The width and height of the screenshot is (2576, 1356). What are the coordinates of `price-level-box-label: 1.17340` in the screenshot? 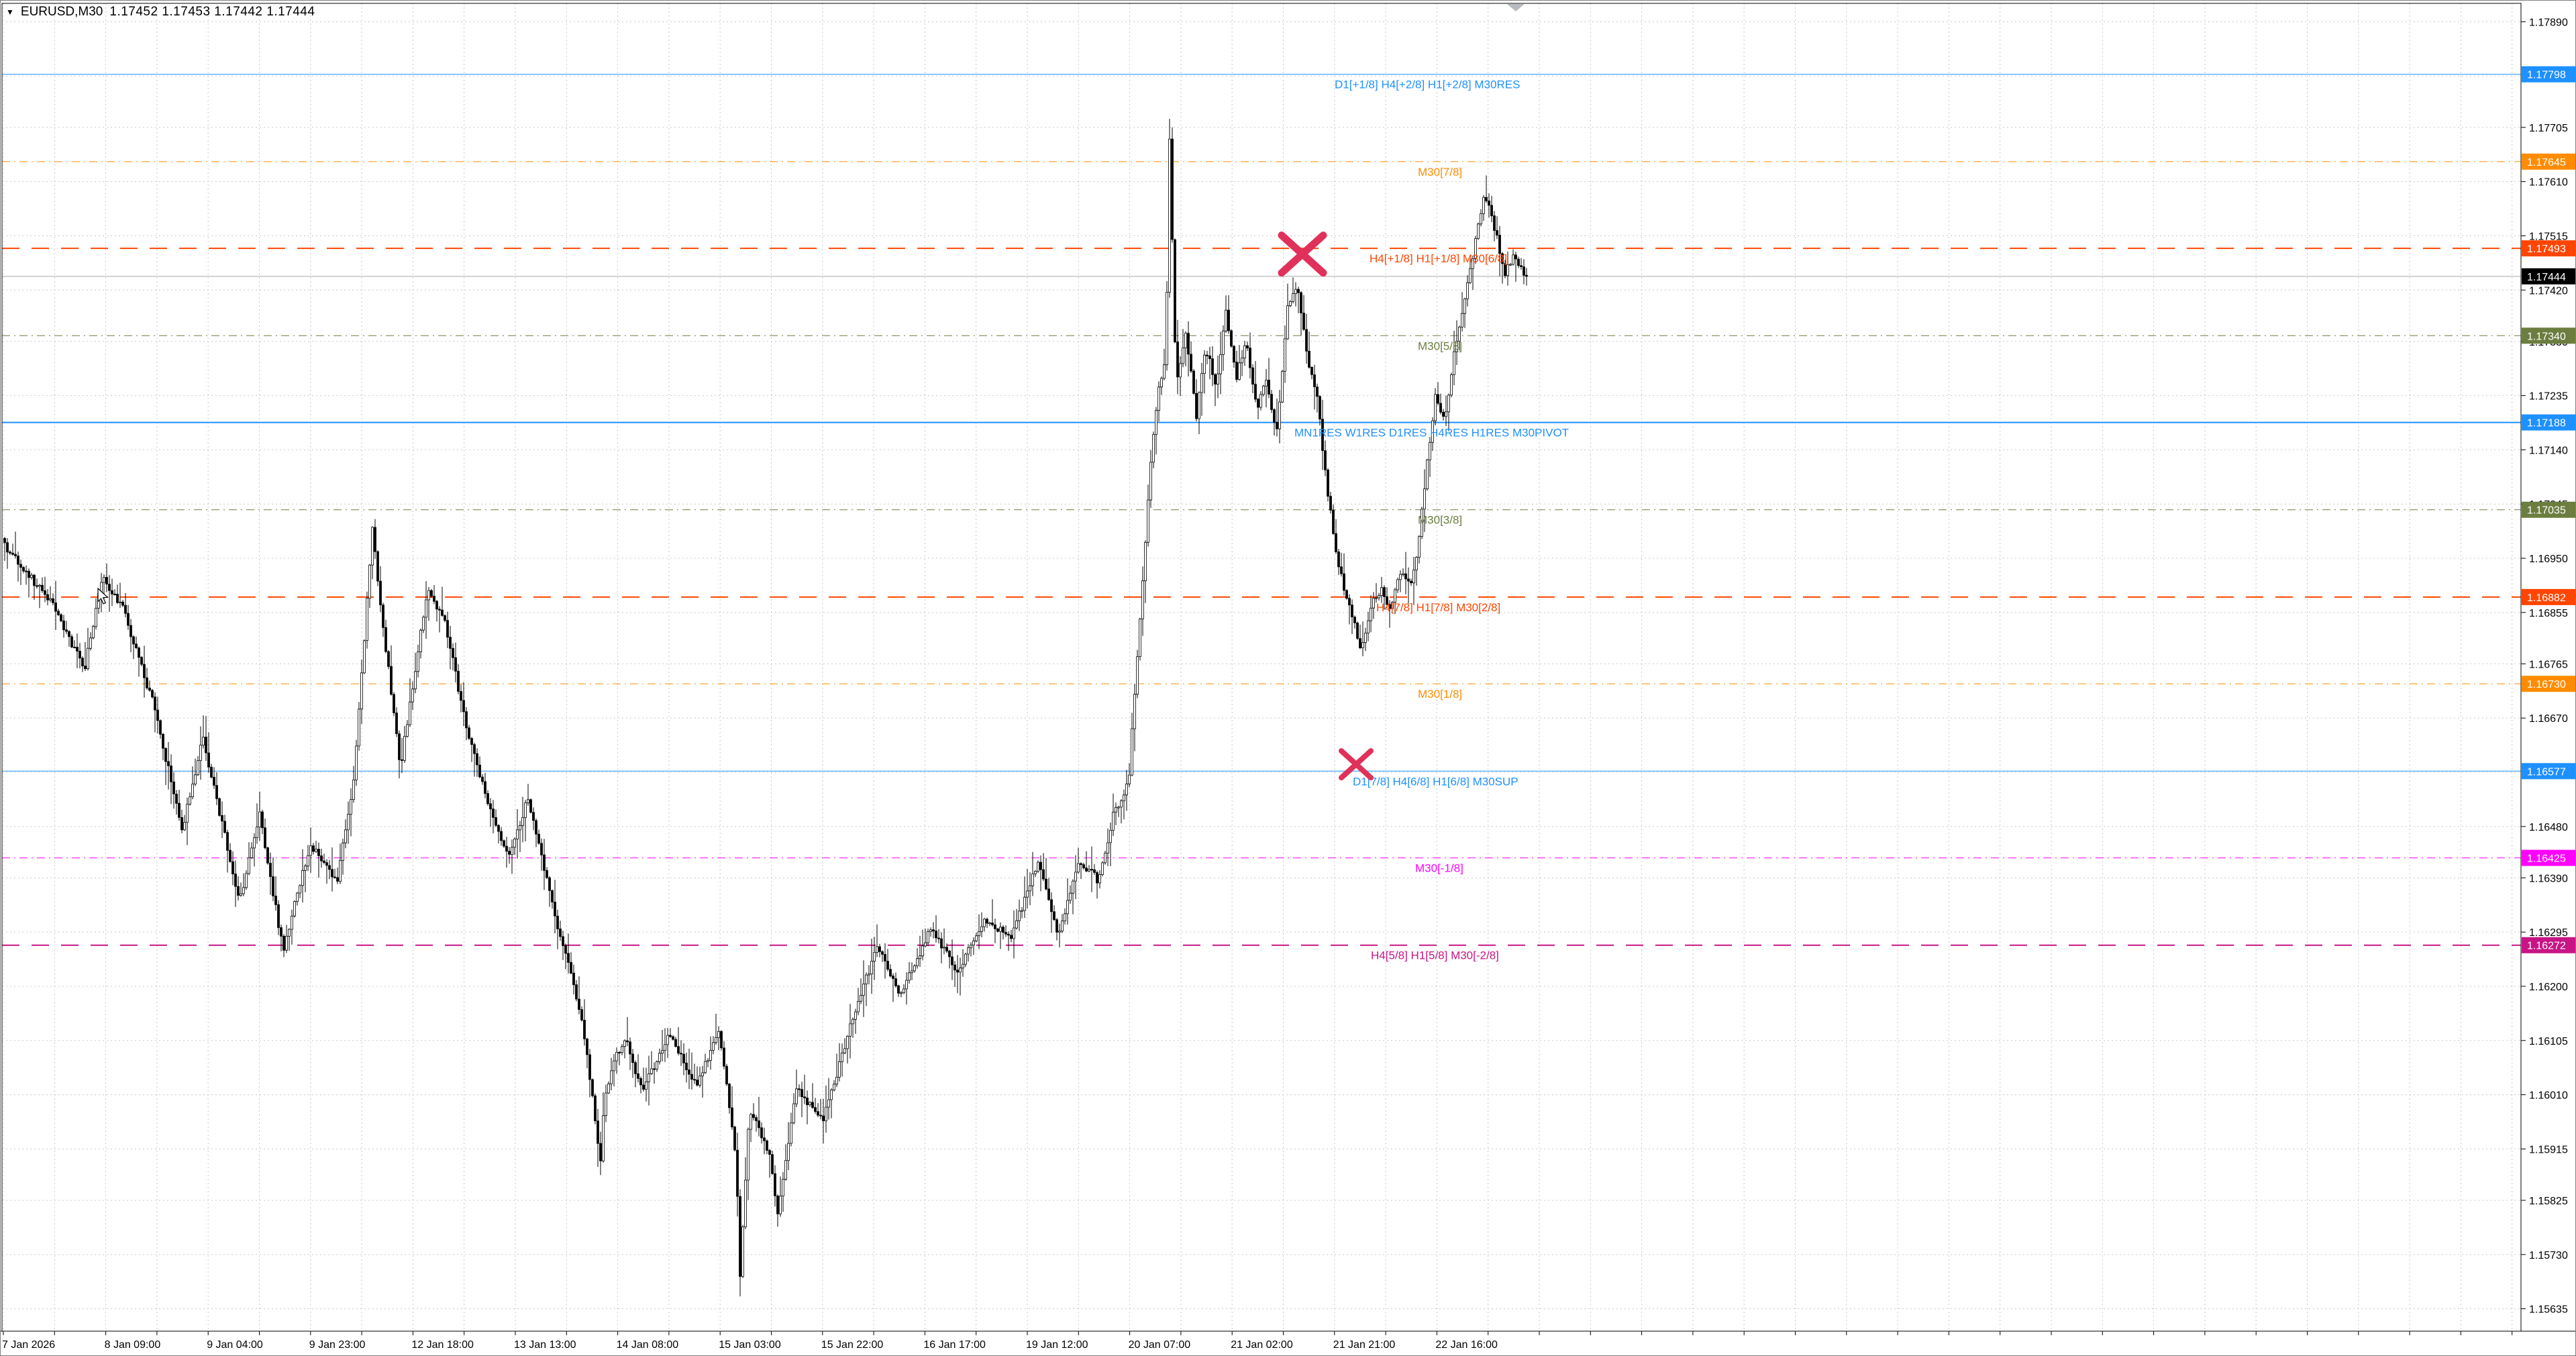 It's located at (2546, 336).